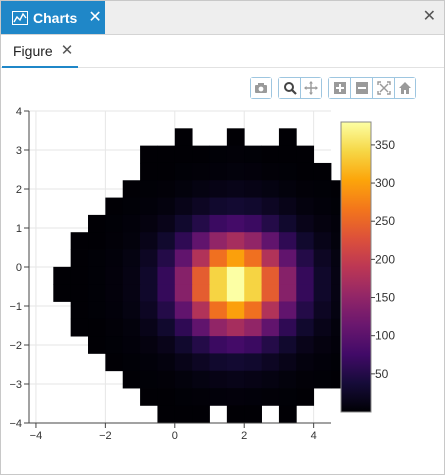 The width and height of the screenshot is (445, 475). I want to click on x-tick-label-3: 2, so click(244, 435).